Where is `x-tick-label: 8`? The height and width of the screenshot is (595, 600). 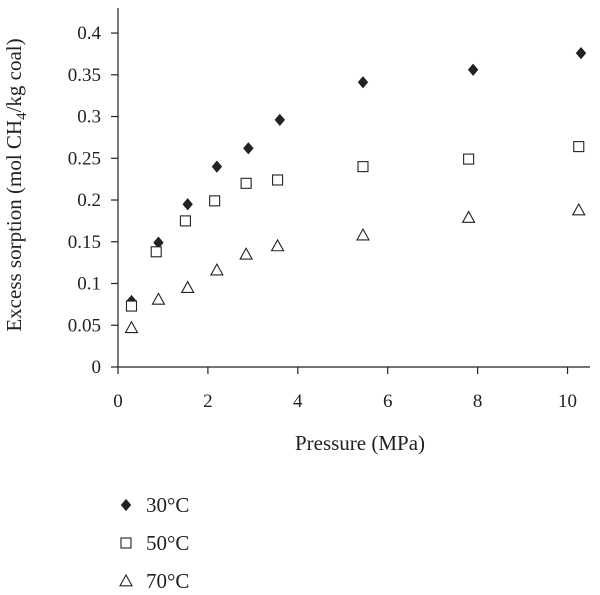
x-tick-label: 8 is located at coordinates (478, 401).